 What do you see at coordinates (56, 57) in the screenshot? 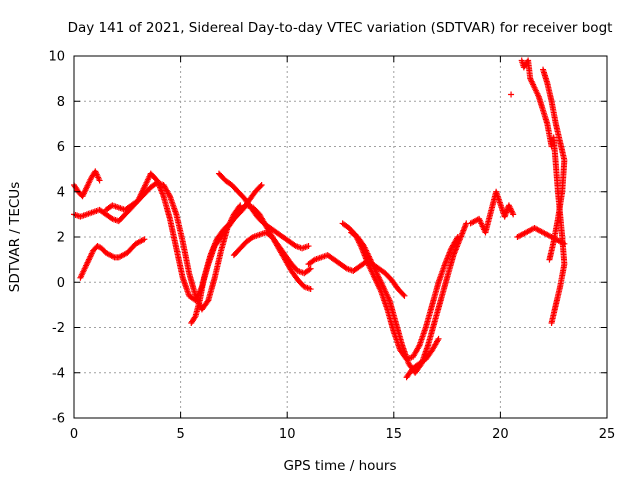
I see `y-tick-label: 10` at bounding box center [56, 57].